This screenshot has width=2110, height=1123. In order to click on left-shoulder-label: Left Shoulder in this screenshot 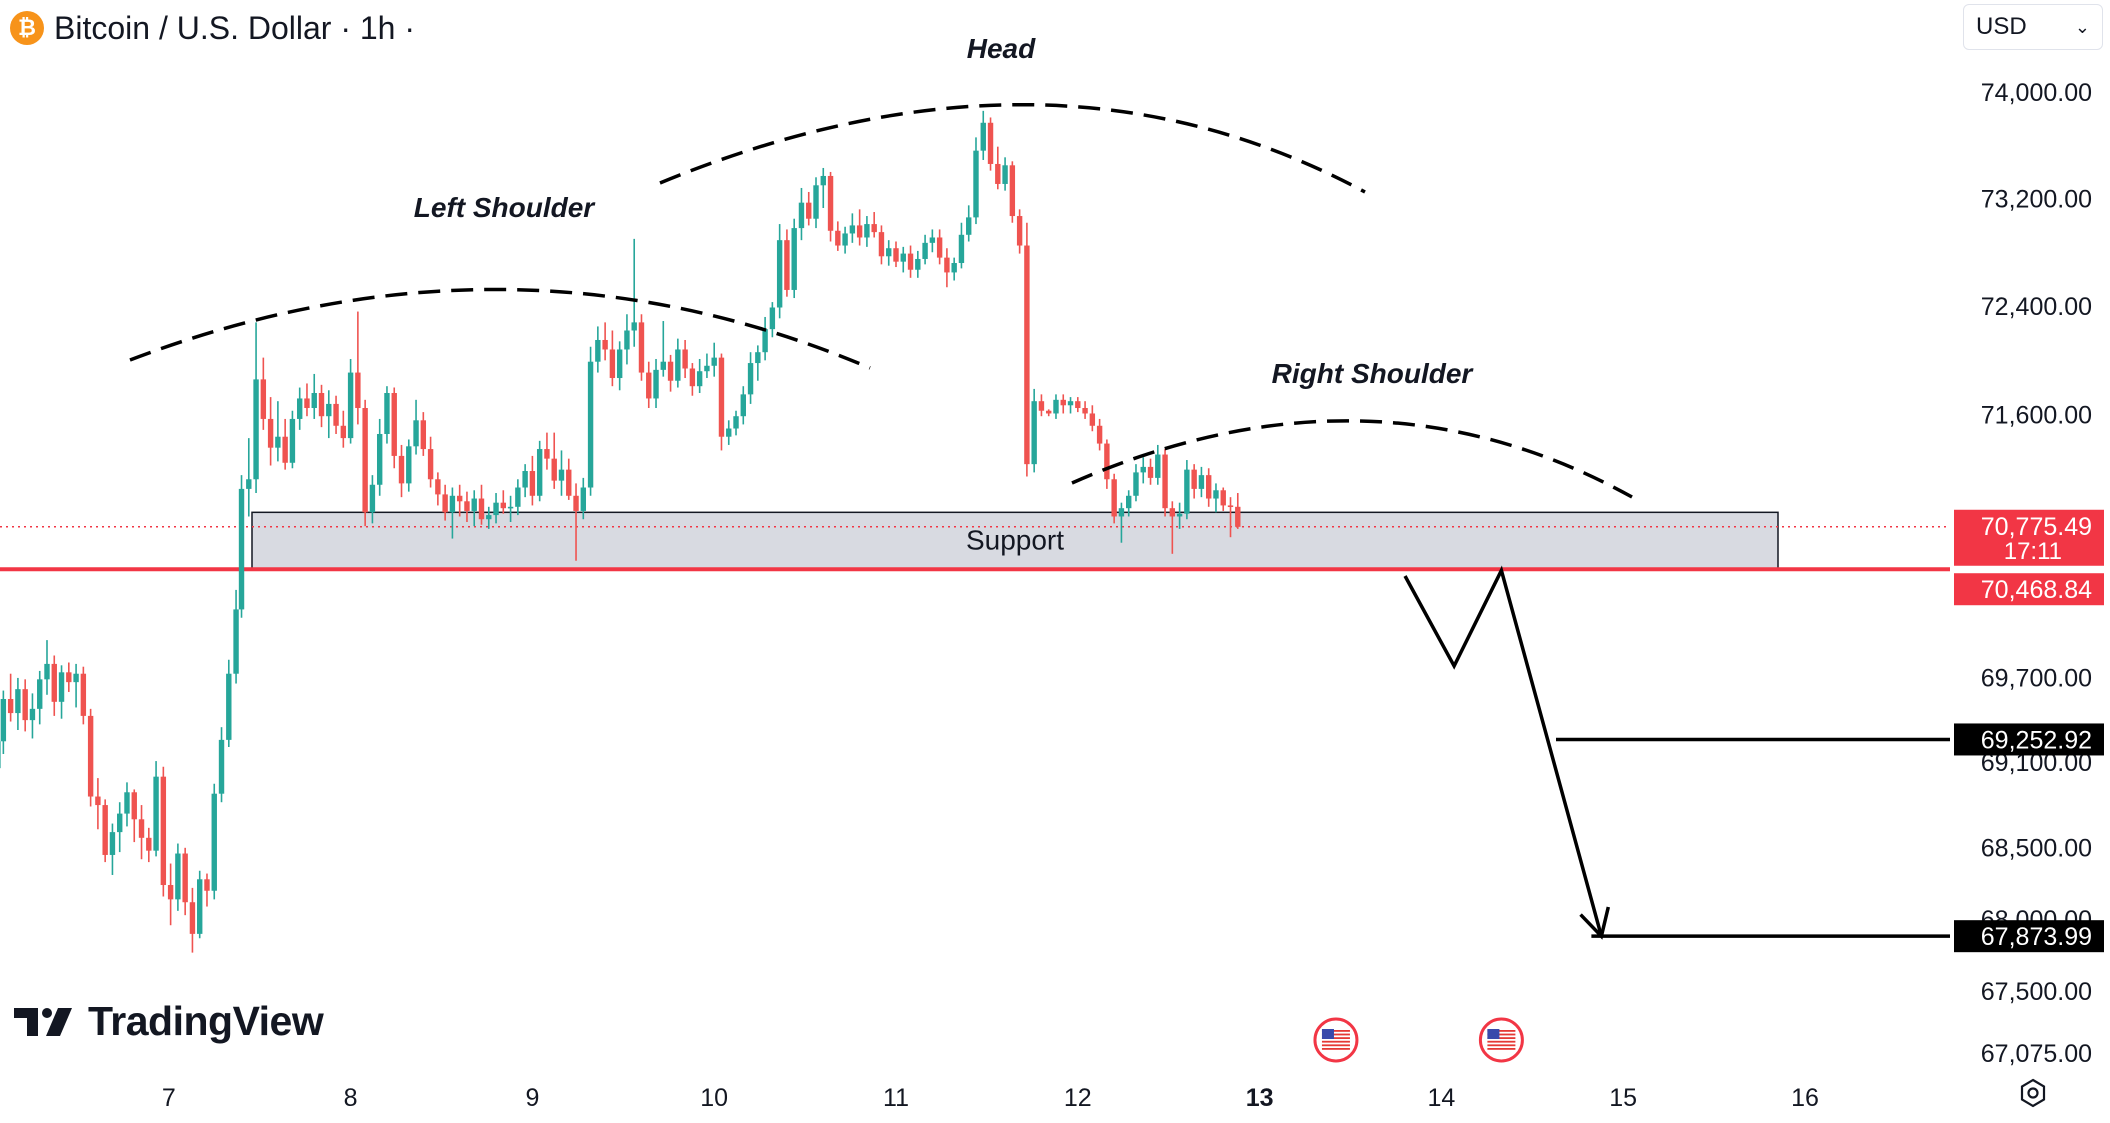, I will do `click(505, 207)`.